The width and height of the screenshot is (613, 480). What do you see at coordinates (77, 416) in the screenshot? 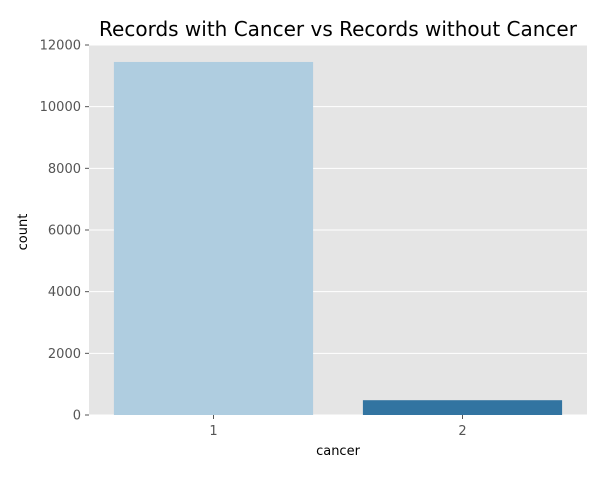
I see `y-tick-label: 0` at bounding box center [77, 416].